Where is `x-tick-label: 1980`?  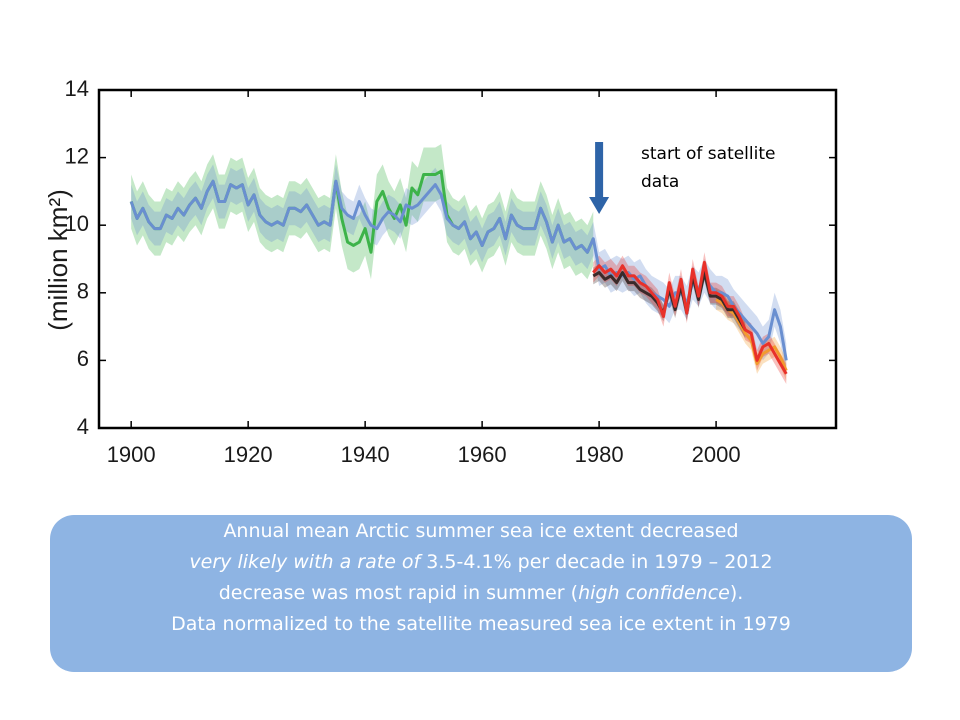
x-tick-label: 1980 is located at coordinates (599, 454).